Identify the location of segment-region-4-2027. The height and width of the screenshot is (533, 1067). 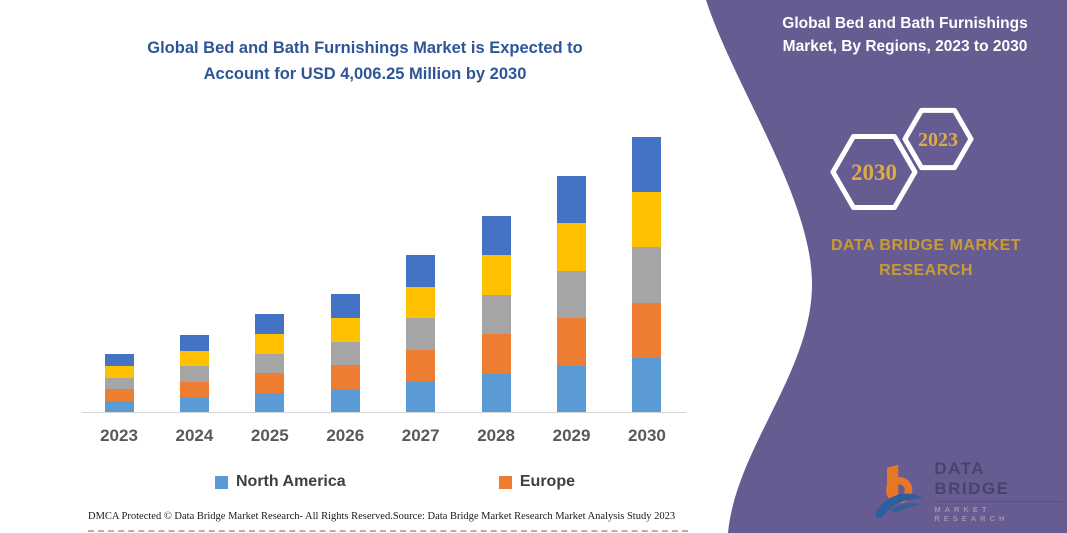
(421, 302).